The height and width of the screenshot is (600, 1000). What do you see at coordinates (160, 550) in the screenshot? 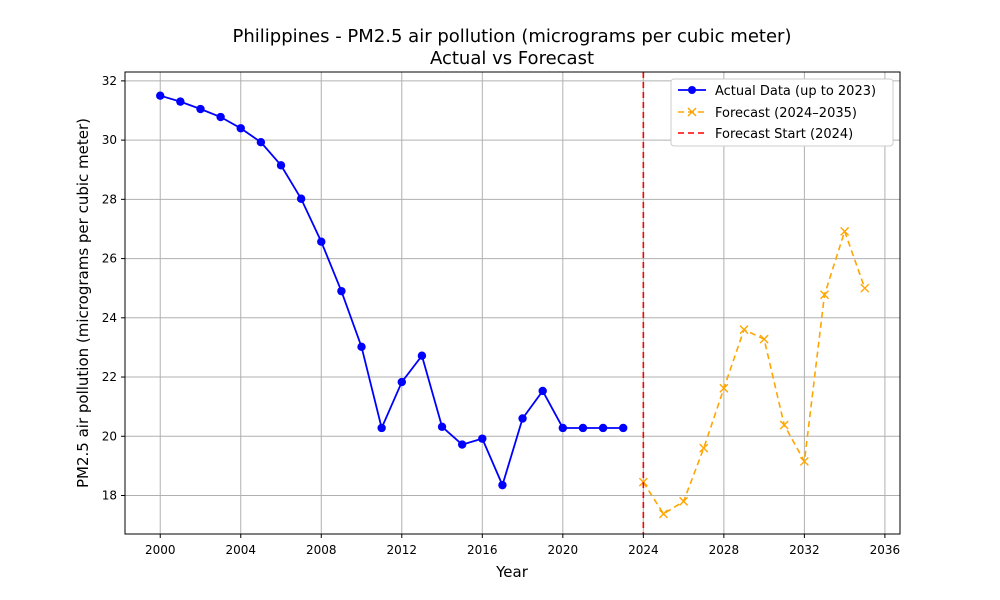
I see `x-tick-label: 2000` at bounding box center [160, 550].